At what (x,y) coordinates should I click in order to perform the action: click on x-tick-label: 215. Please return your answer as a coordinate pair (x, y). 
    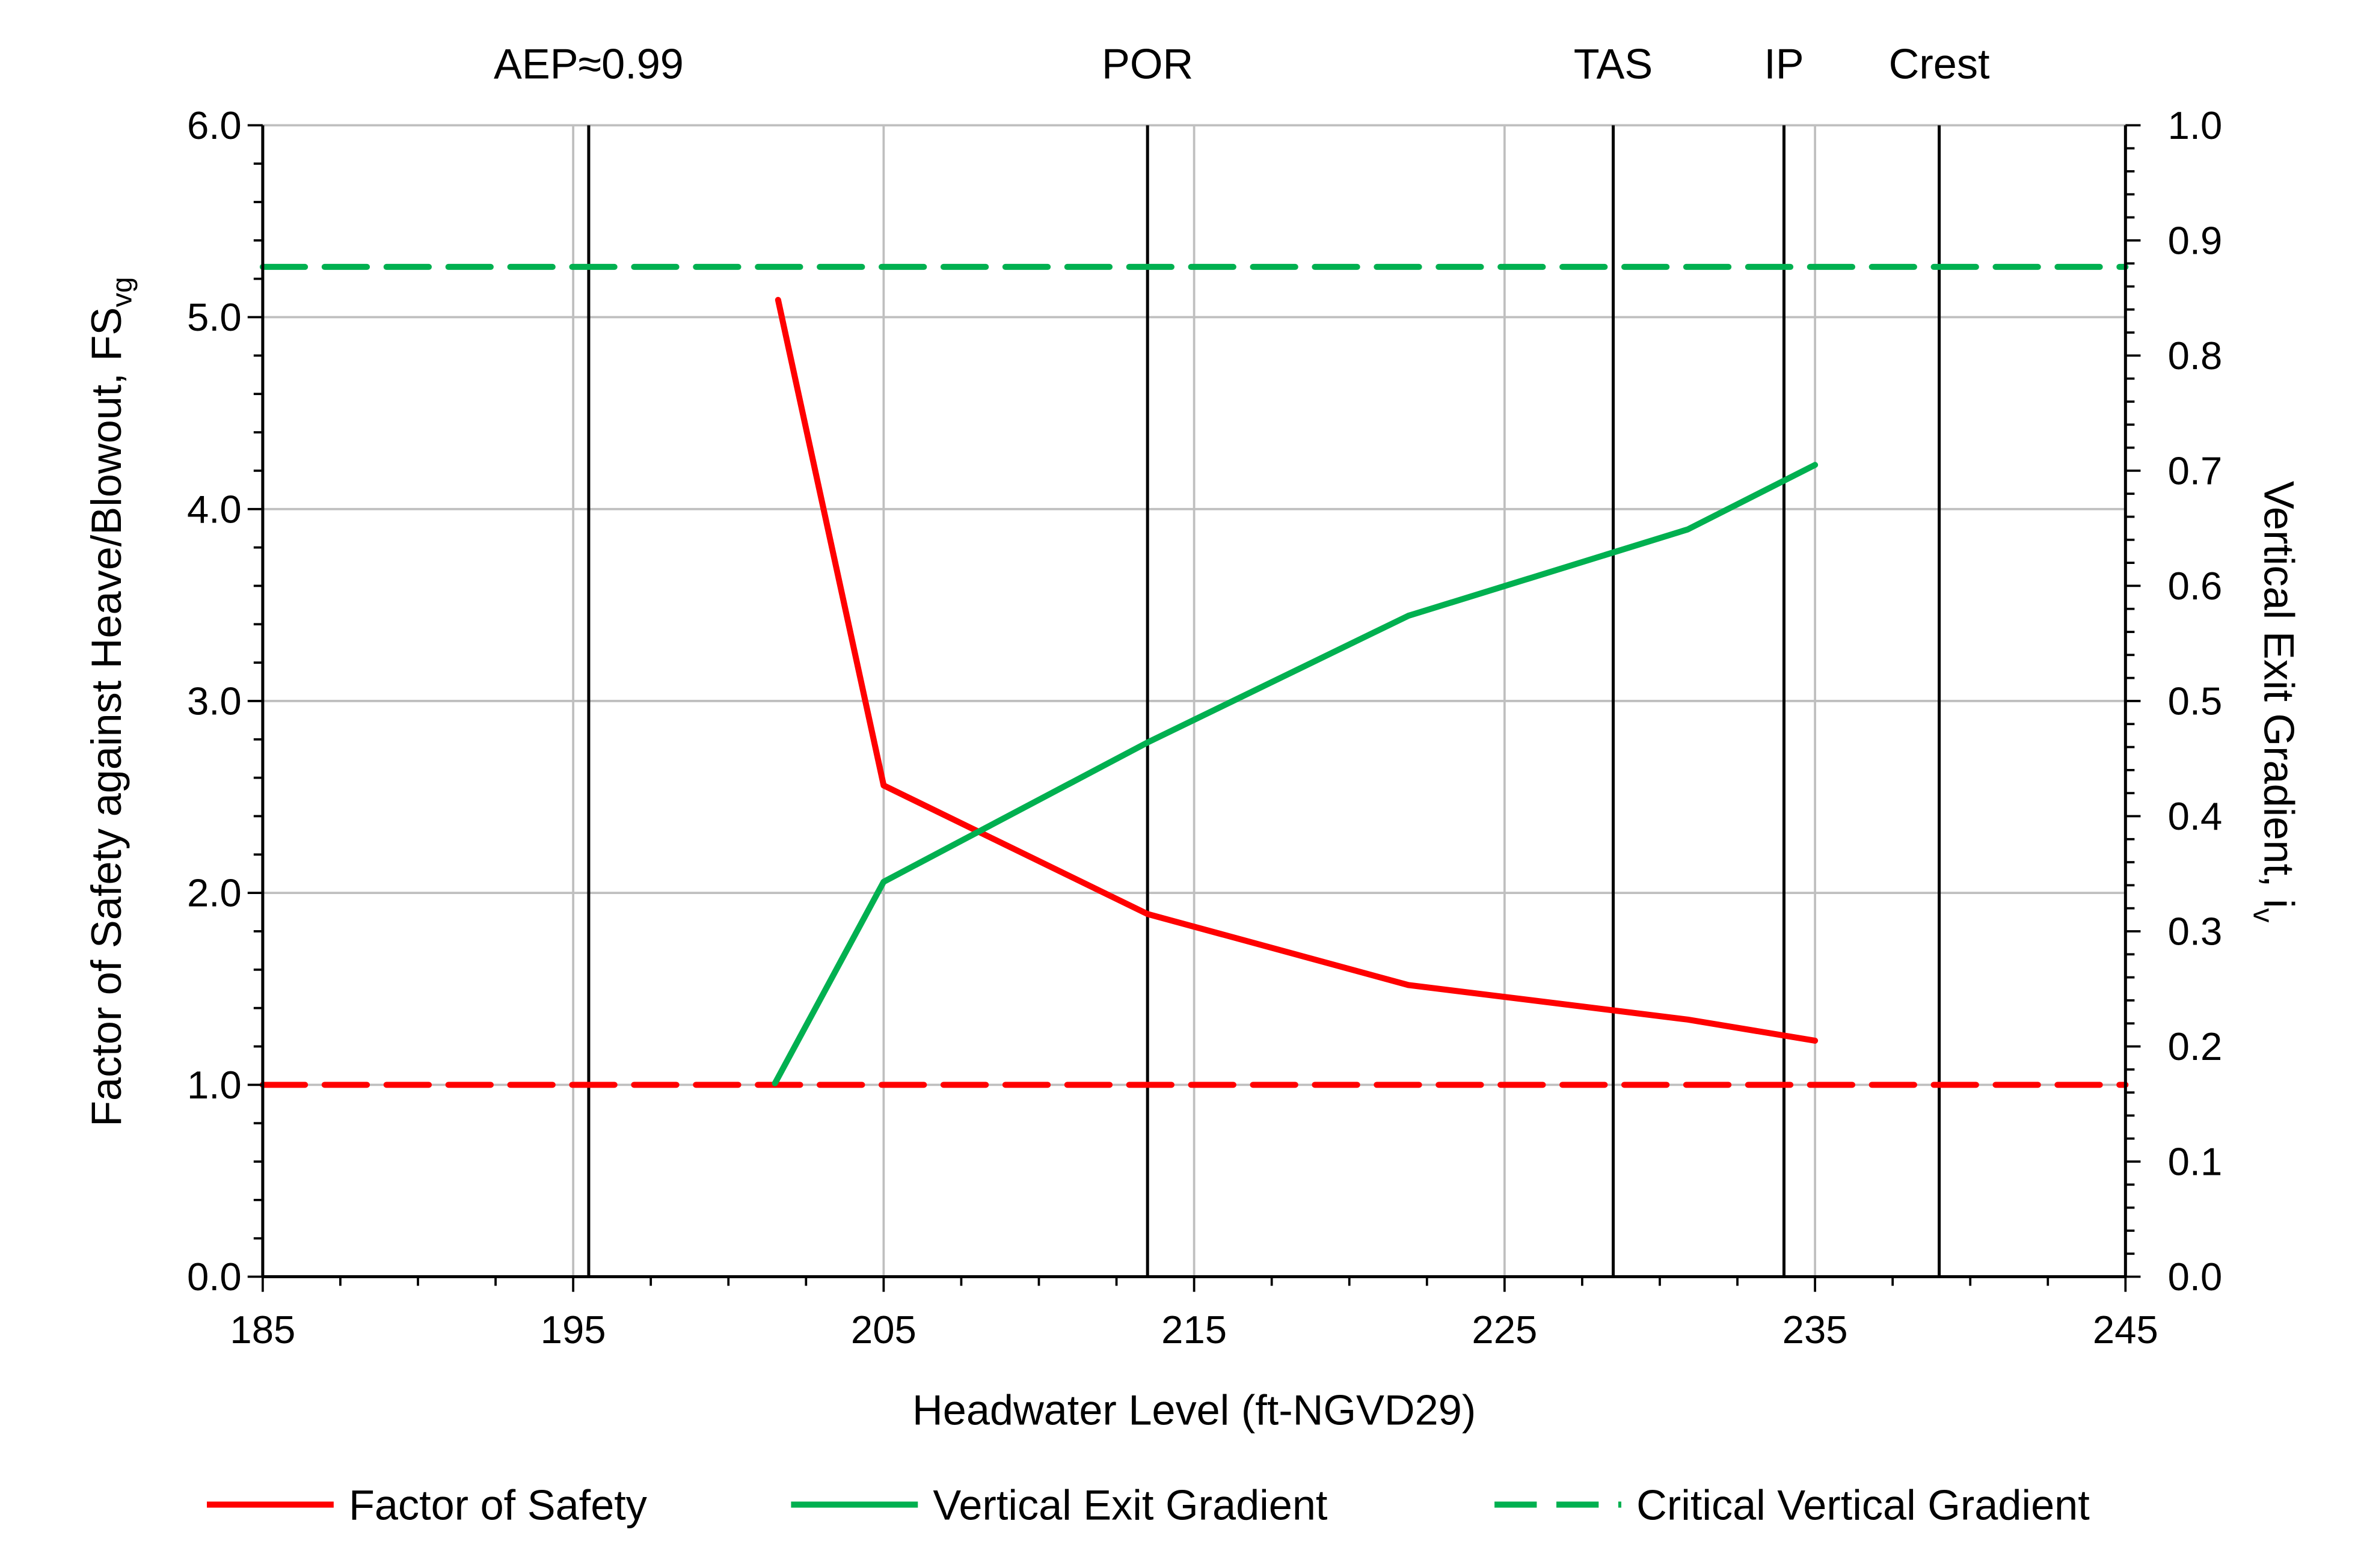
    Looking at the image, I should click on (1194, 1330).